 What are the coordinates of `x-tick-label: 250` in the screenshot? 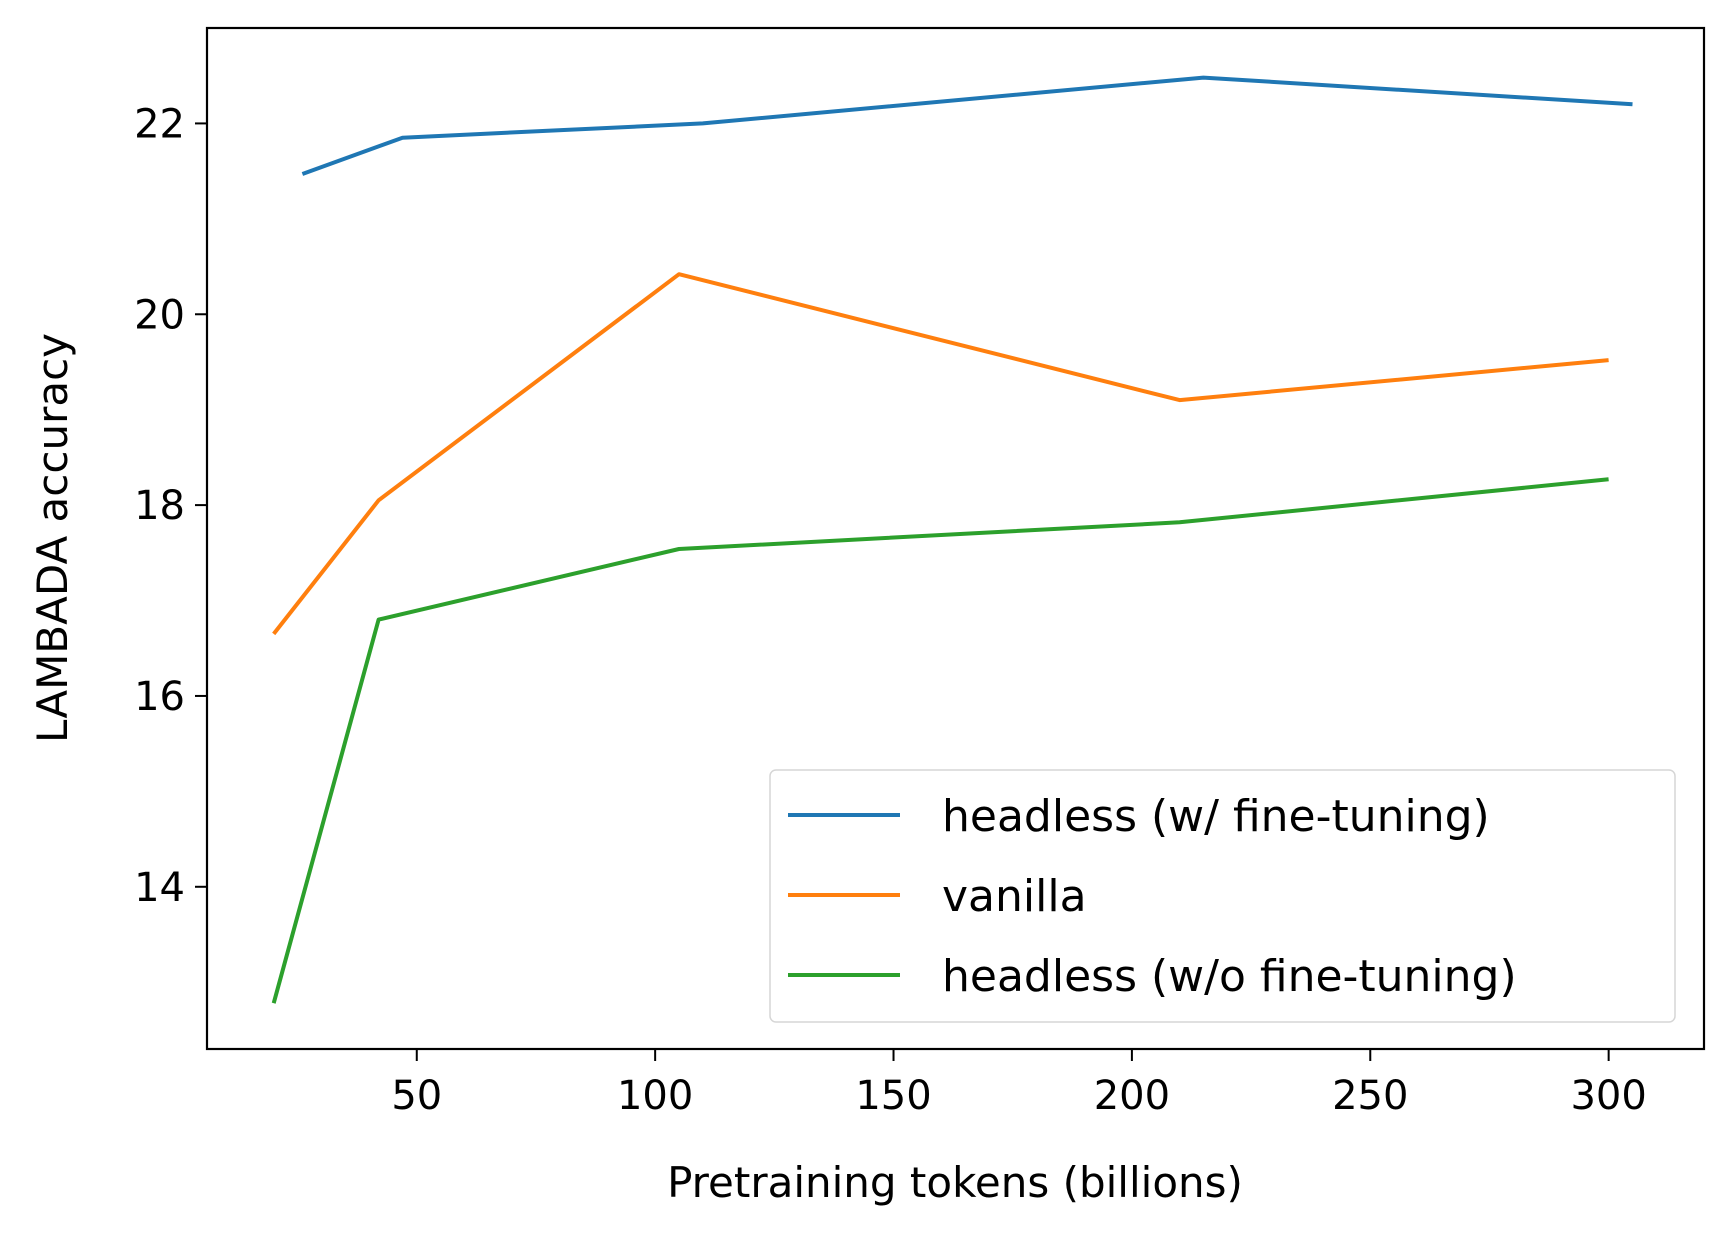 It's located at (1370, 1096).